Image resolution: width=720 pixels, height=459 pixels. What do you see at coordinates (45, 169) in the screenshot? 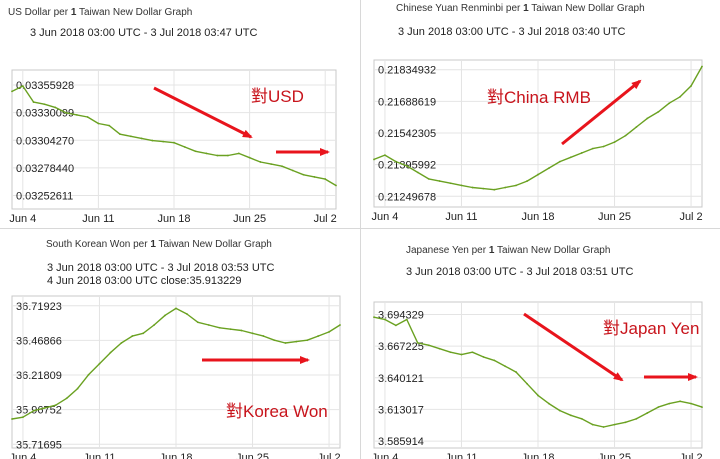
I see `y-tick-label: 0.03278440` at bounding box center [45, 169].